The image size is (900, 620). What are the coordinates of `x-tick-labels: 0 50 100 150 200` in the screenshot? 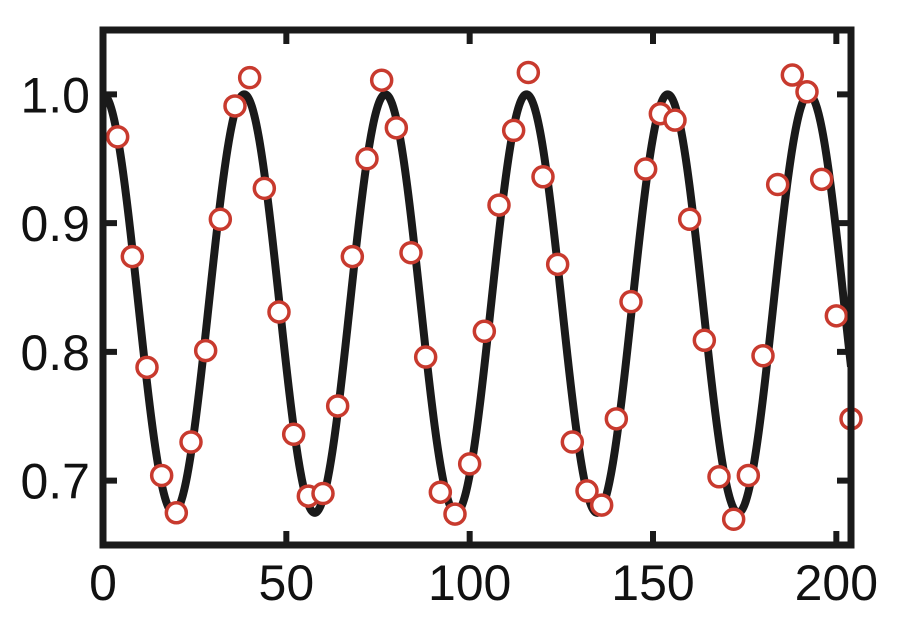 It's located at (483, 583).